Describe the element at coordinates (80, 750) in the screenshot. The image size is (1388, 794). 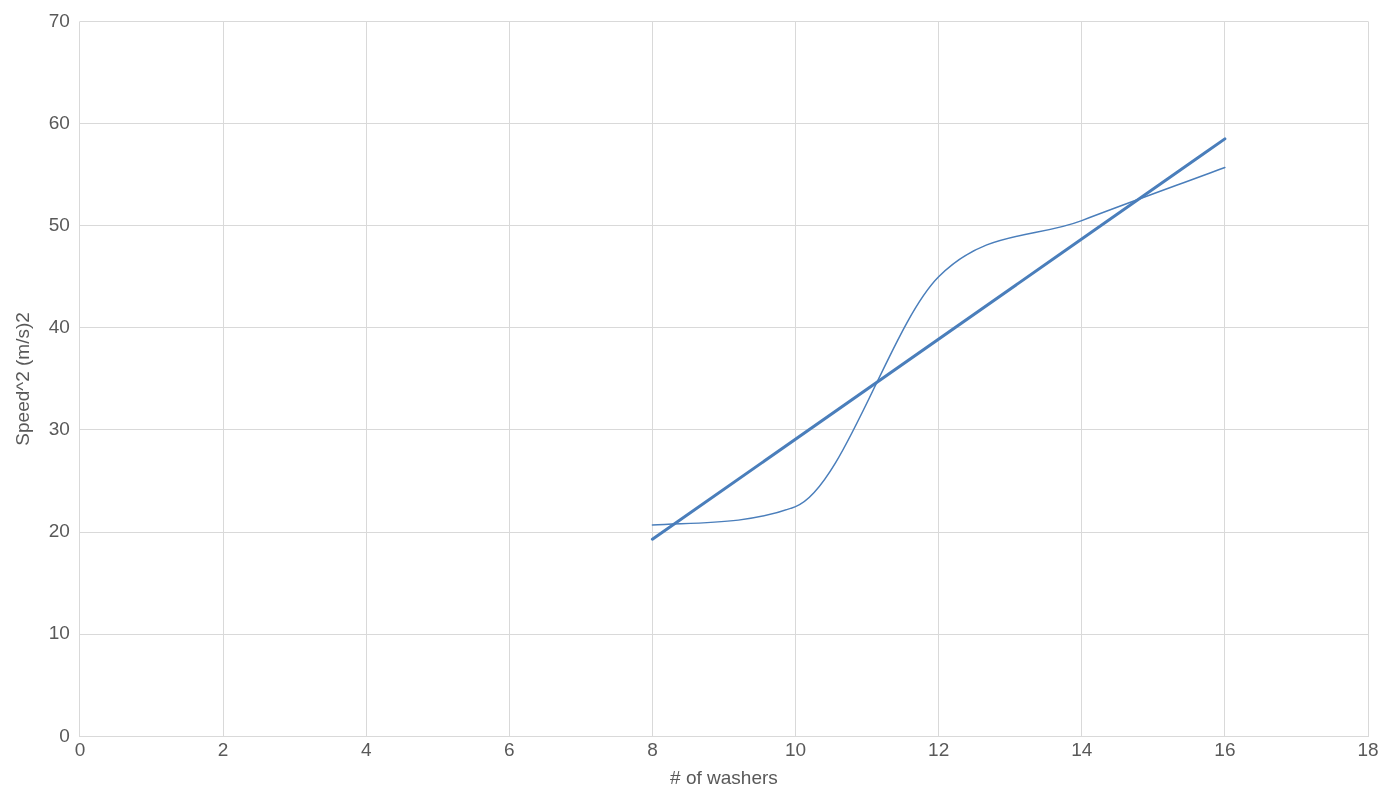
I see `x-tick-label: 0` at that location.